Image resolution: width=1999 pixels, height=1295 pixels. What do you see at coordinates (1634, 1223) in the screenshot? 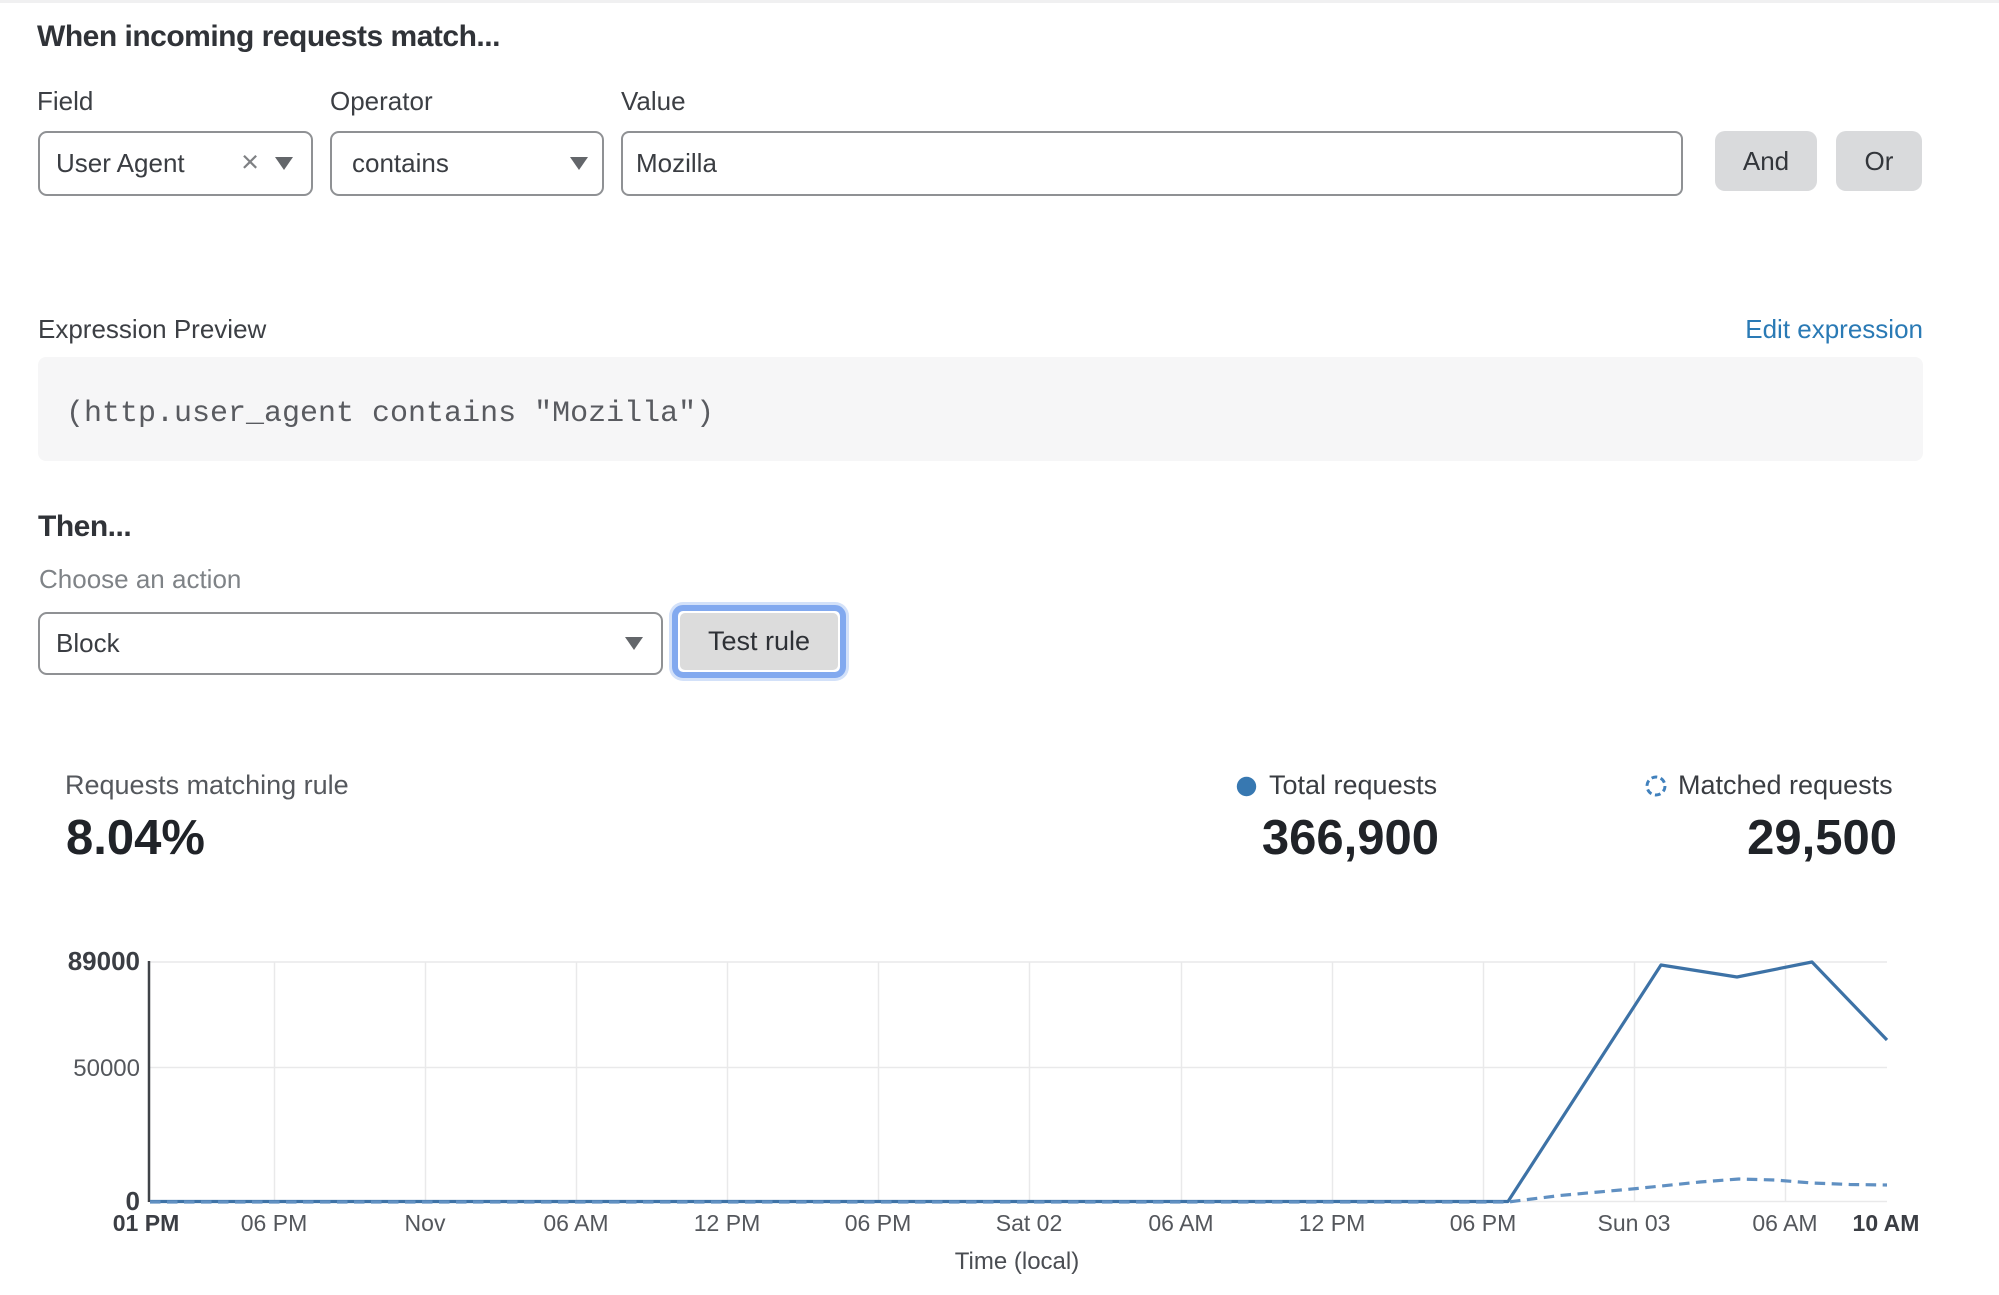
I see `svg-text: Sun 03` at bounding box center [1634, 1223].